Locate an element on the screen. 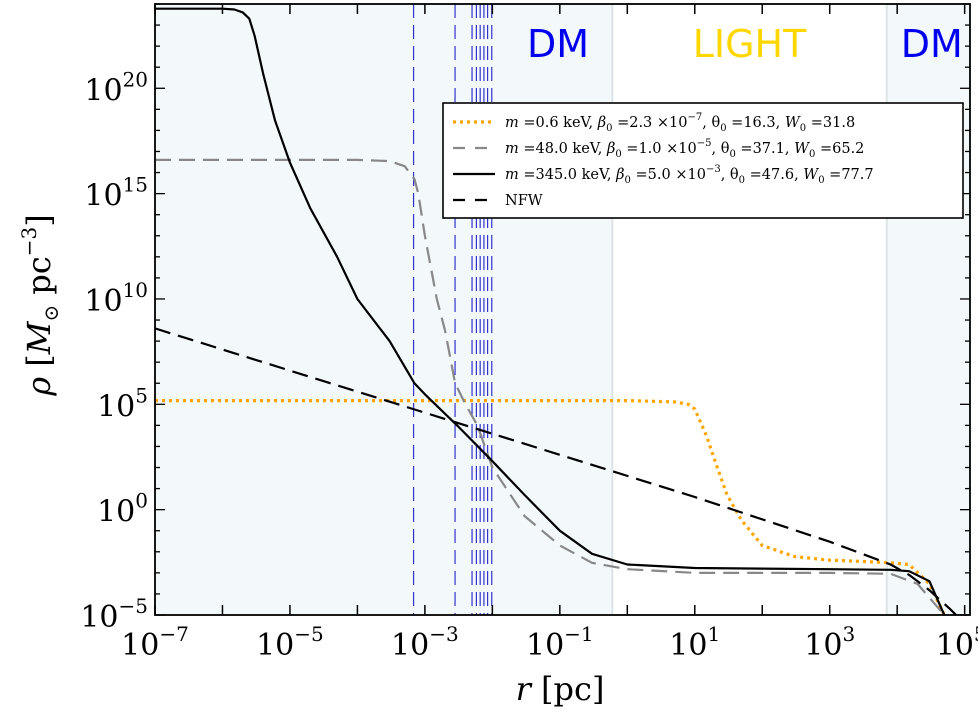  x-tick-label: 10⁵ is located at coordinates (957, 642).